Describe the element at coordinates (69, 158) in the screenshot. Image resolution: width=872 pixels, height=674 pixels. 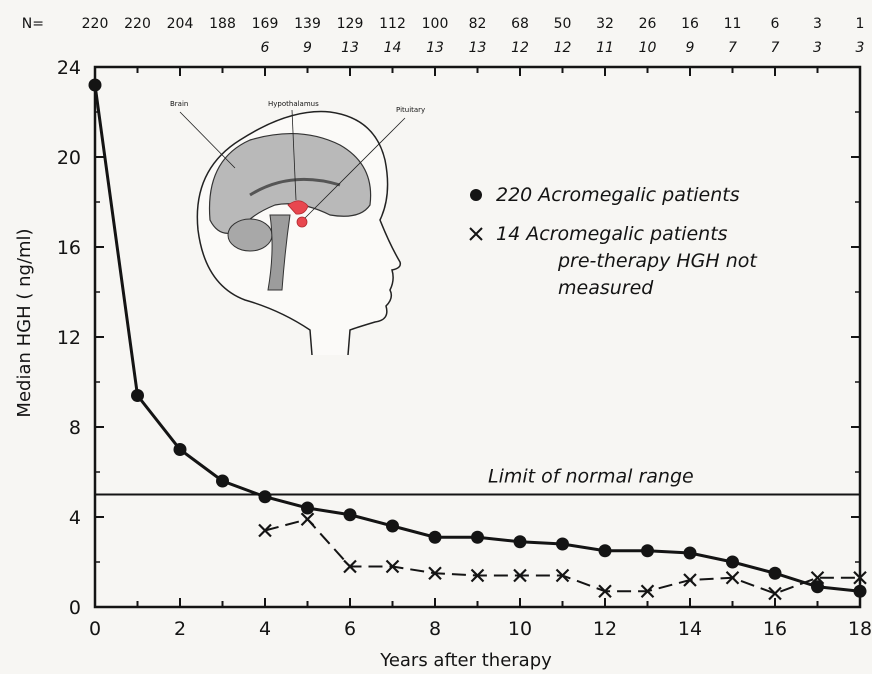
I see `y-tick-label: 20` at that location.